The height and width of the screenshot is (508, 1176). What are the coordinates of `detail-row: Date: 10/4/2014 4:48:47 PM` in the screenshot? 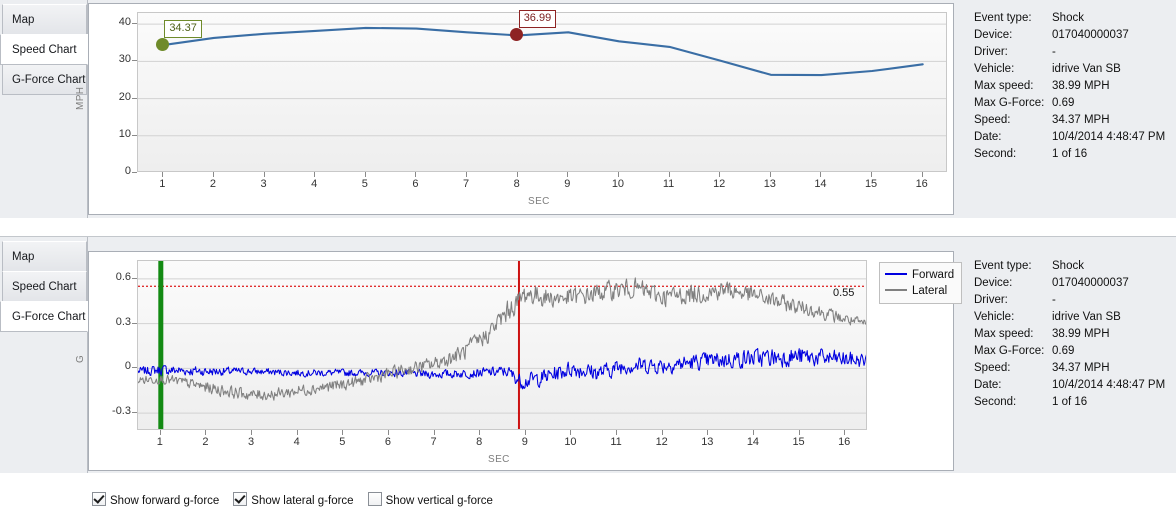 It's located at (1075, 385).